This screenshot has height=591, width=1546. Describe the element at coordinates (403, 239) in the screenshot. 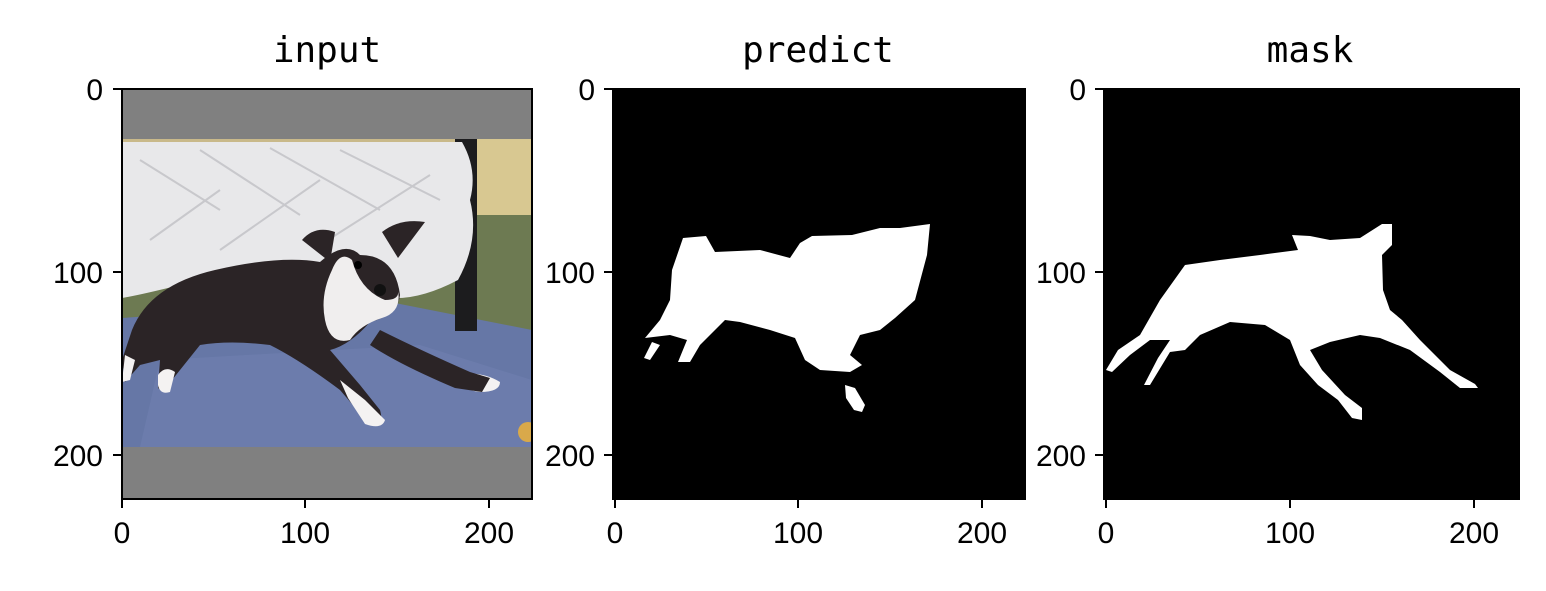

I see `dog-ear-right` at that location.